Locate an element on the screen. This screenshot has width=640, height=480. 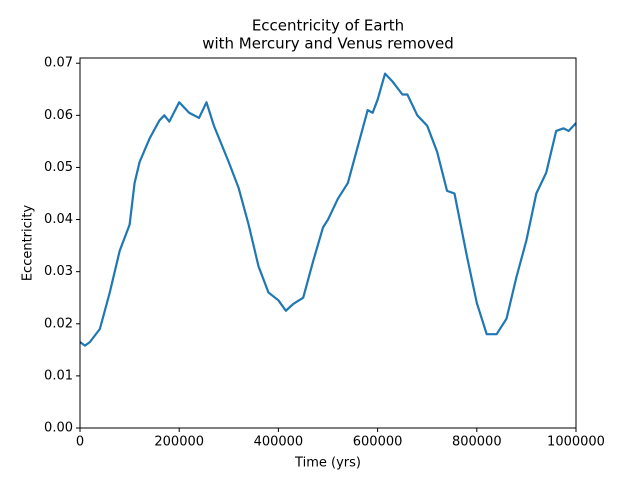
y-tick-label: 0.07 is located at coordinates (58, 63).